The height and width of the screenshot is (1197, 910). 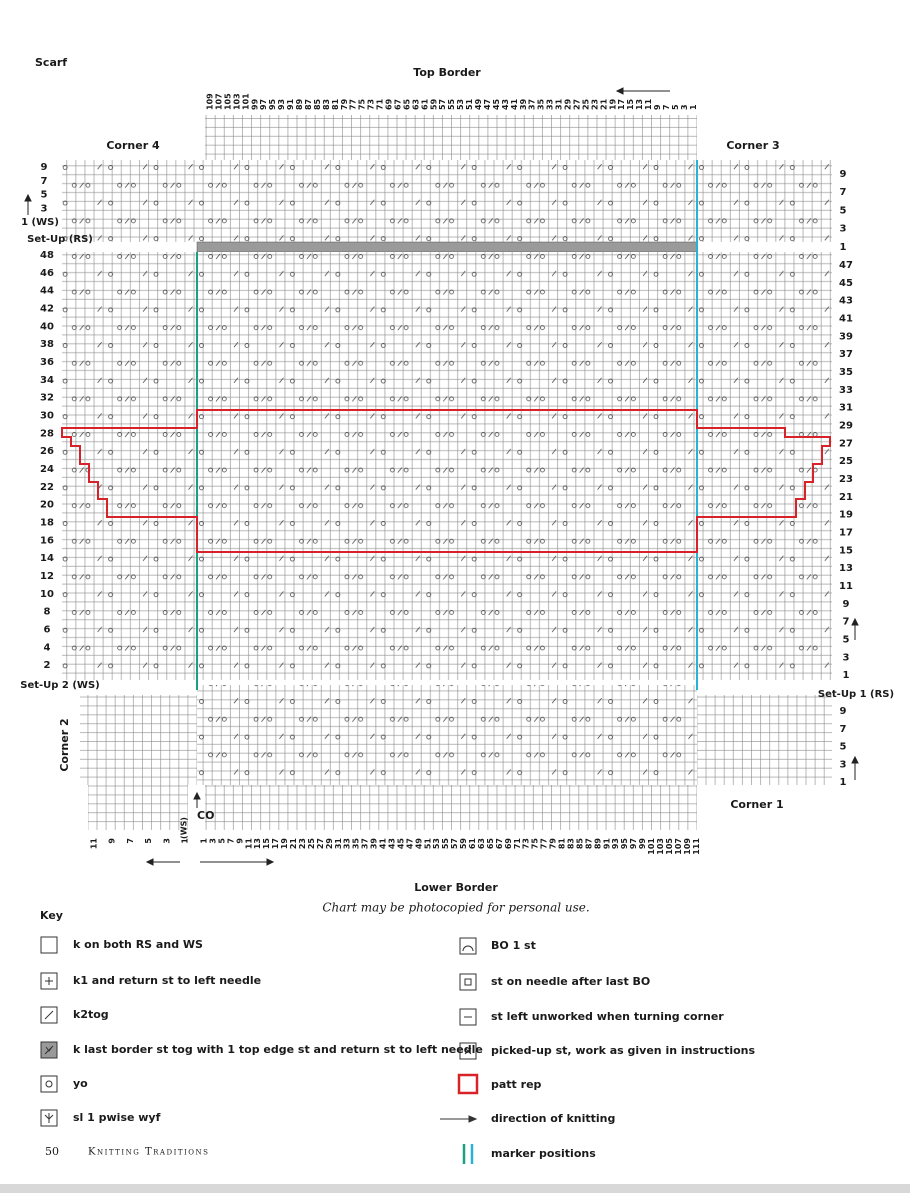 What do you see at coordinates (846, 301) in the screenshot?
I see `row-number: 43` at bounding box center [846, 301].